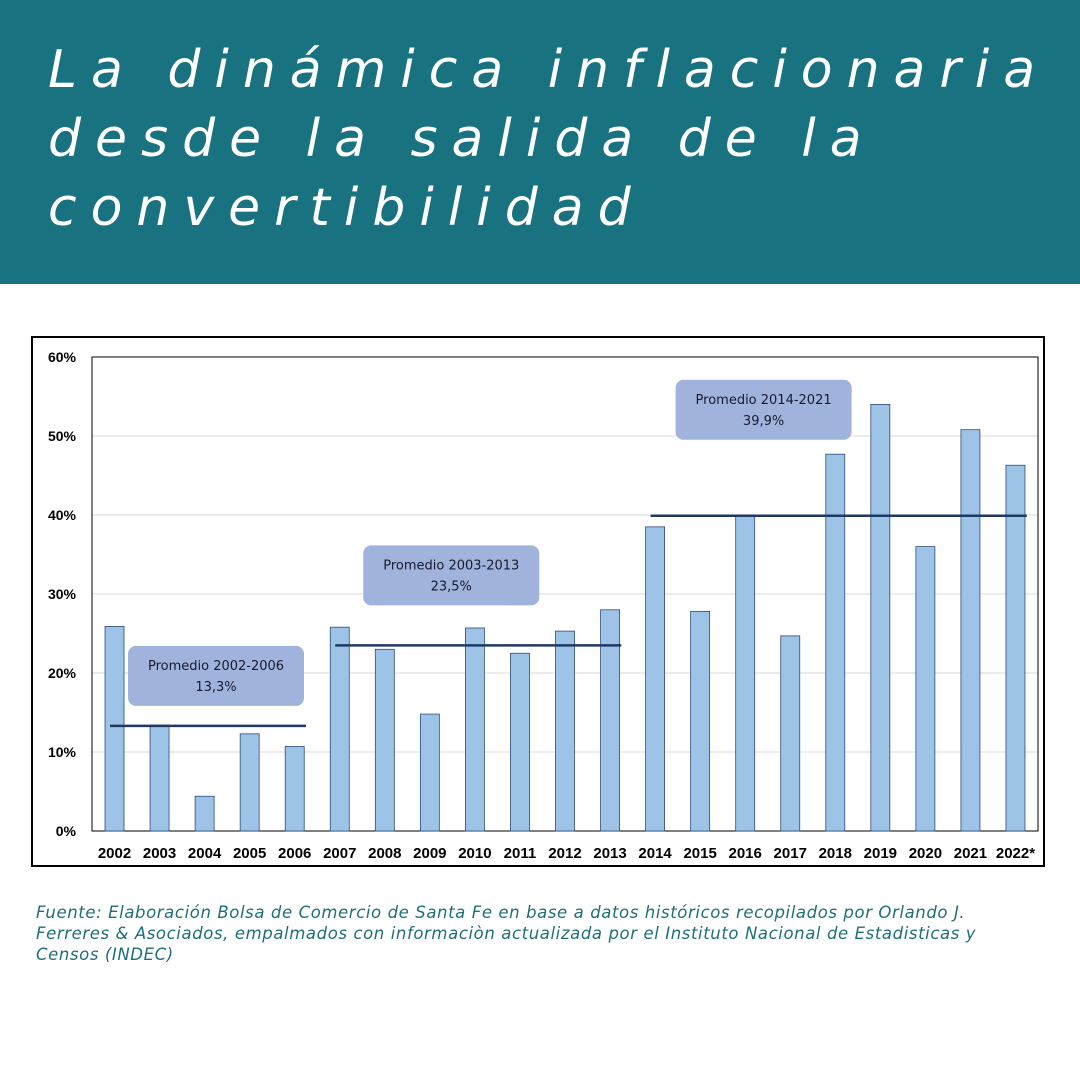 This screenshot has height=1080, width=1080. I want to click on y-tick-label: 0%, so click(66, 831).